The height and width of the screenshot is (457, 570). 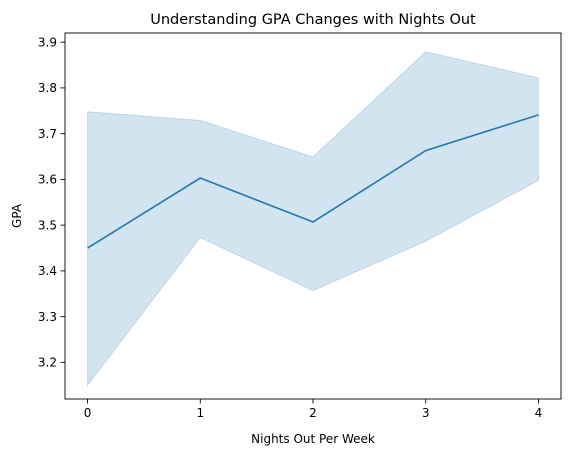 I want to click on y-tick-label: 3.6, so click(x=47, y=180).